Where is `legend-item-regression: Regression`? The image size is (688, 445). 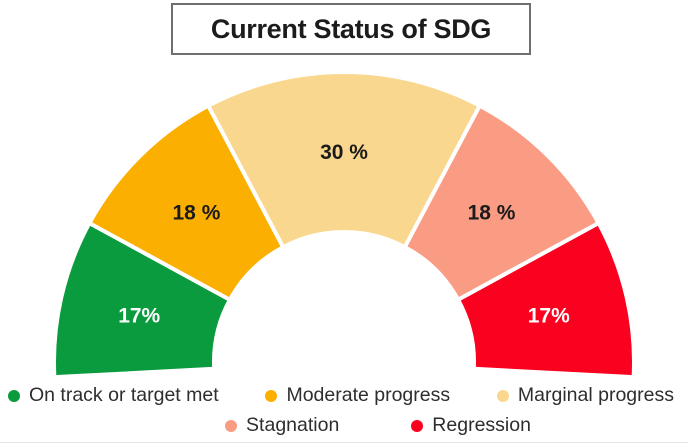 legend-item-regression: Regression is located at coordinates (471, 425).